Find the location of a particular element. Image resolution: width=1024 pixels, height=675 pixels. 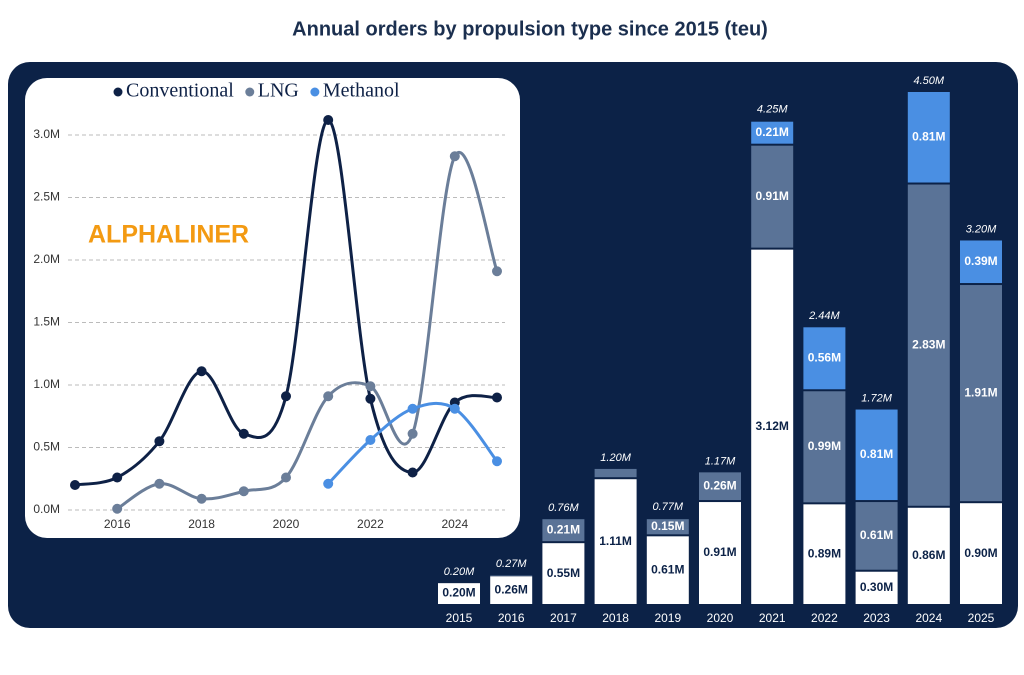

y-tick-label: 0.0M is located at coordinates (46, 509).